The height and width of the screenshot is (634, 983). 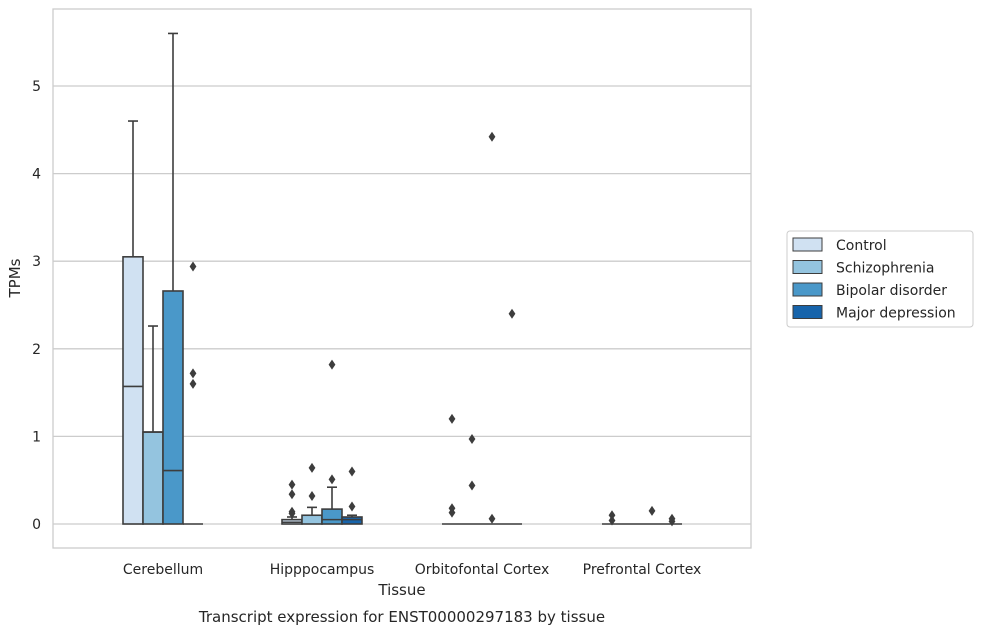 I want to click on y-tick-label: 0, so click(x=36, y=525).